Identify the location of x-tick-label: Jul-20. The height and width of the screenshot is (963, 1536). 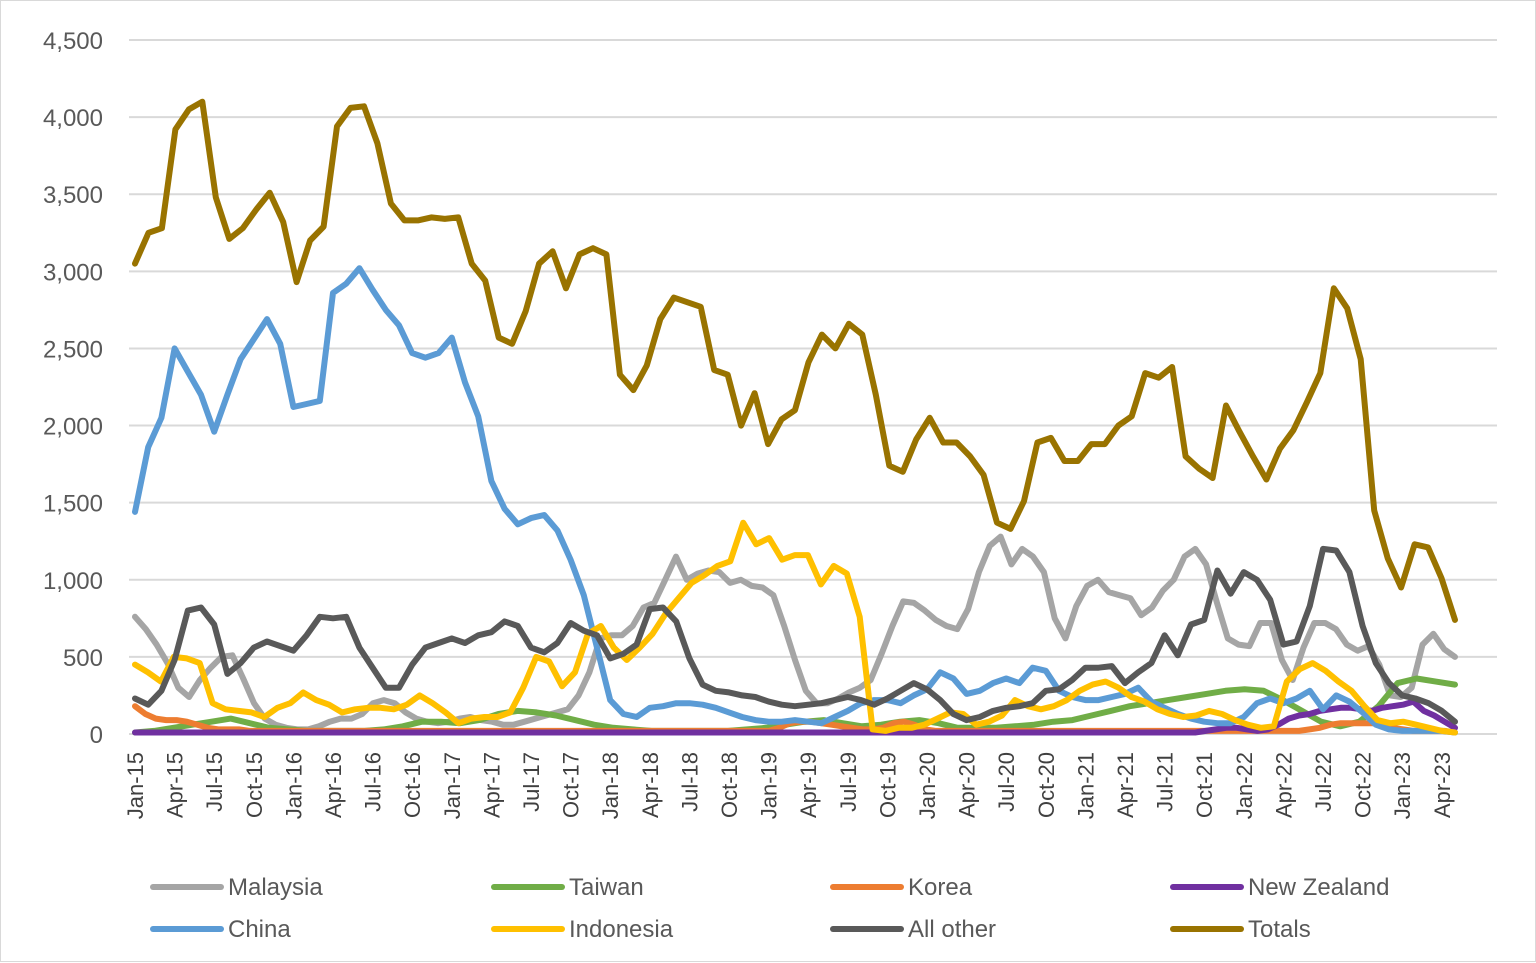
(1006, 782).